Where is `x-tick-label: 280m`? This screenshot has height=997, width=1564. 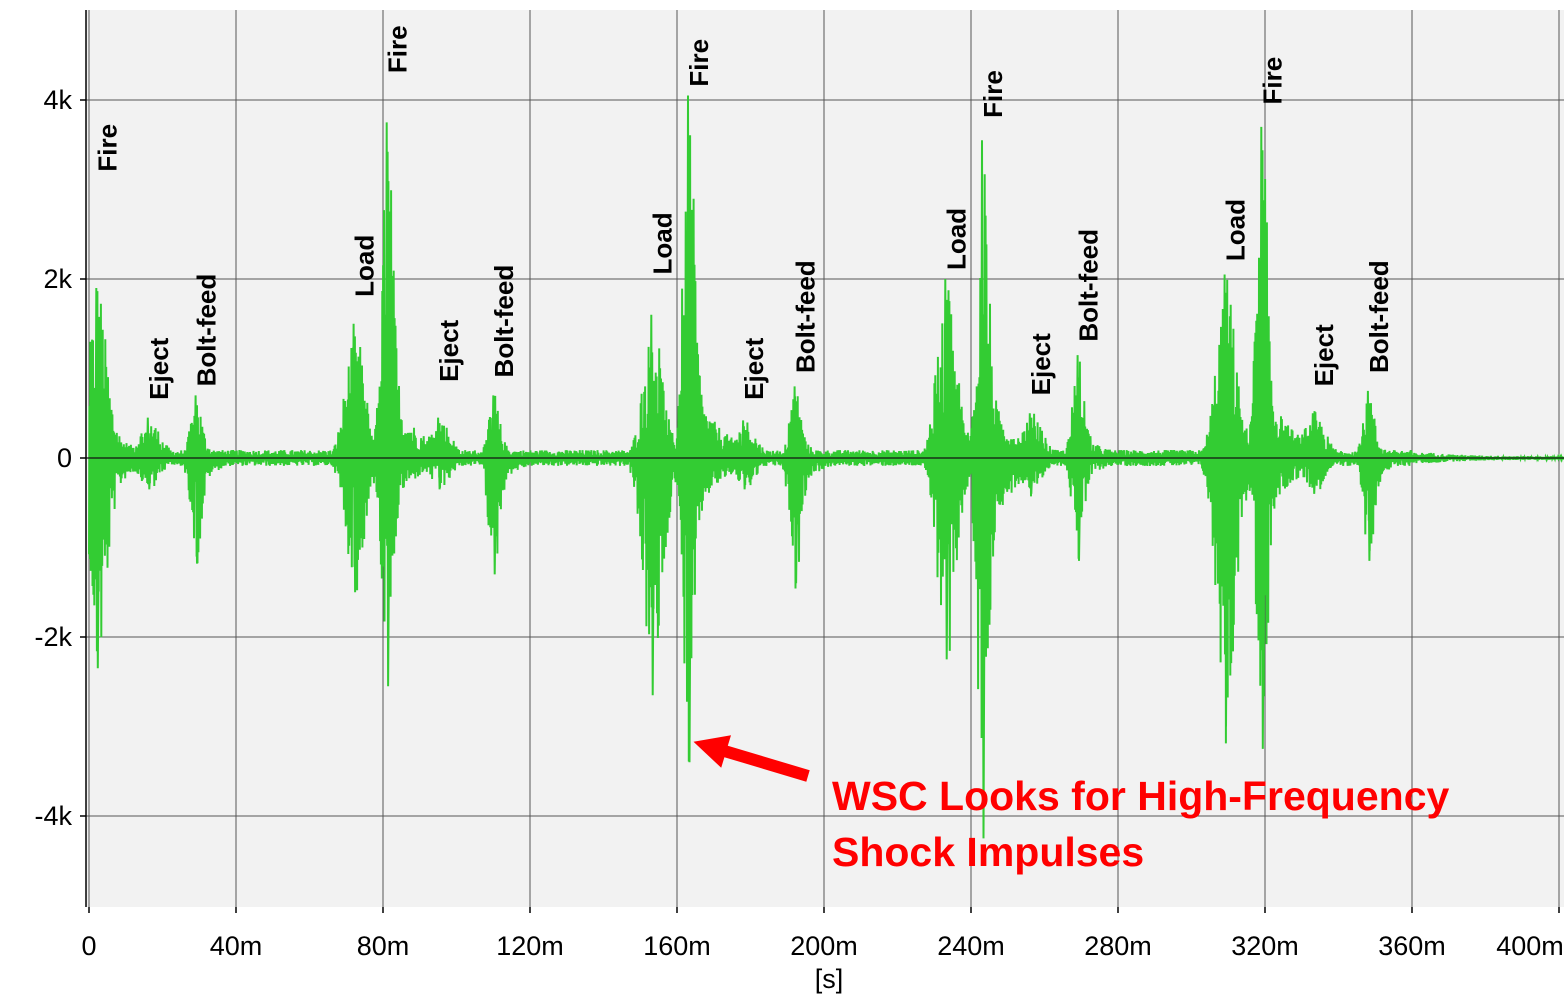
x-tick-label: 280m is located at coordinates (1118, 946).